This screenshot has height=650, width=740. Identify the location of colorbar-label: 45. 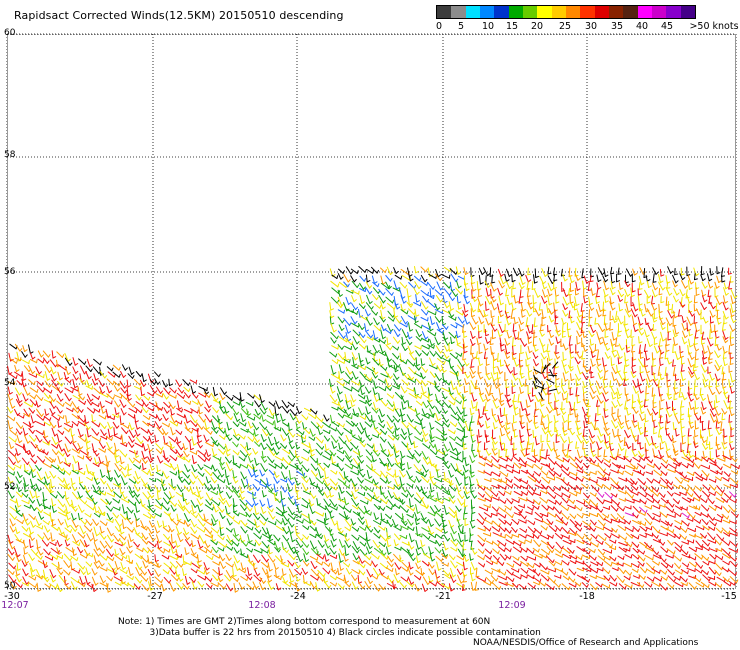
(667, 26).